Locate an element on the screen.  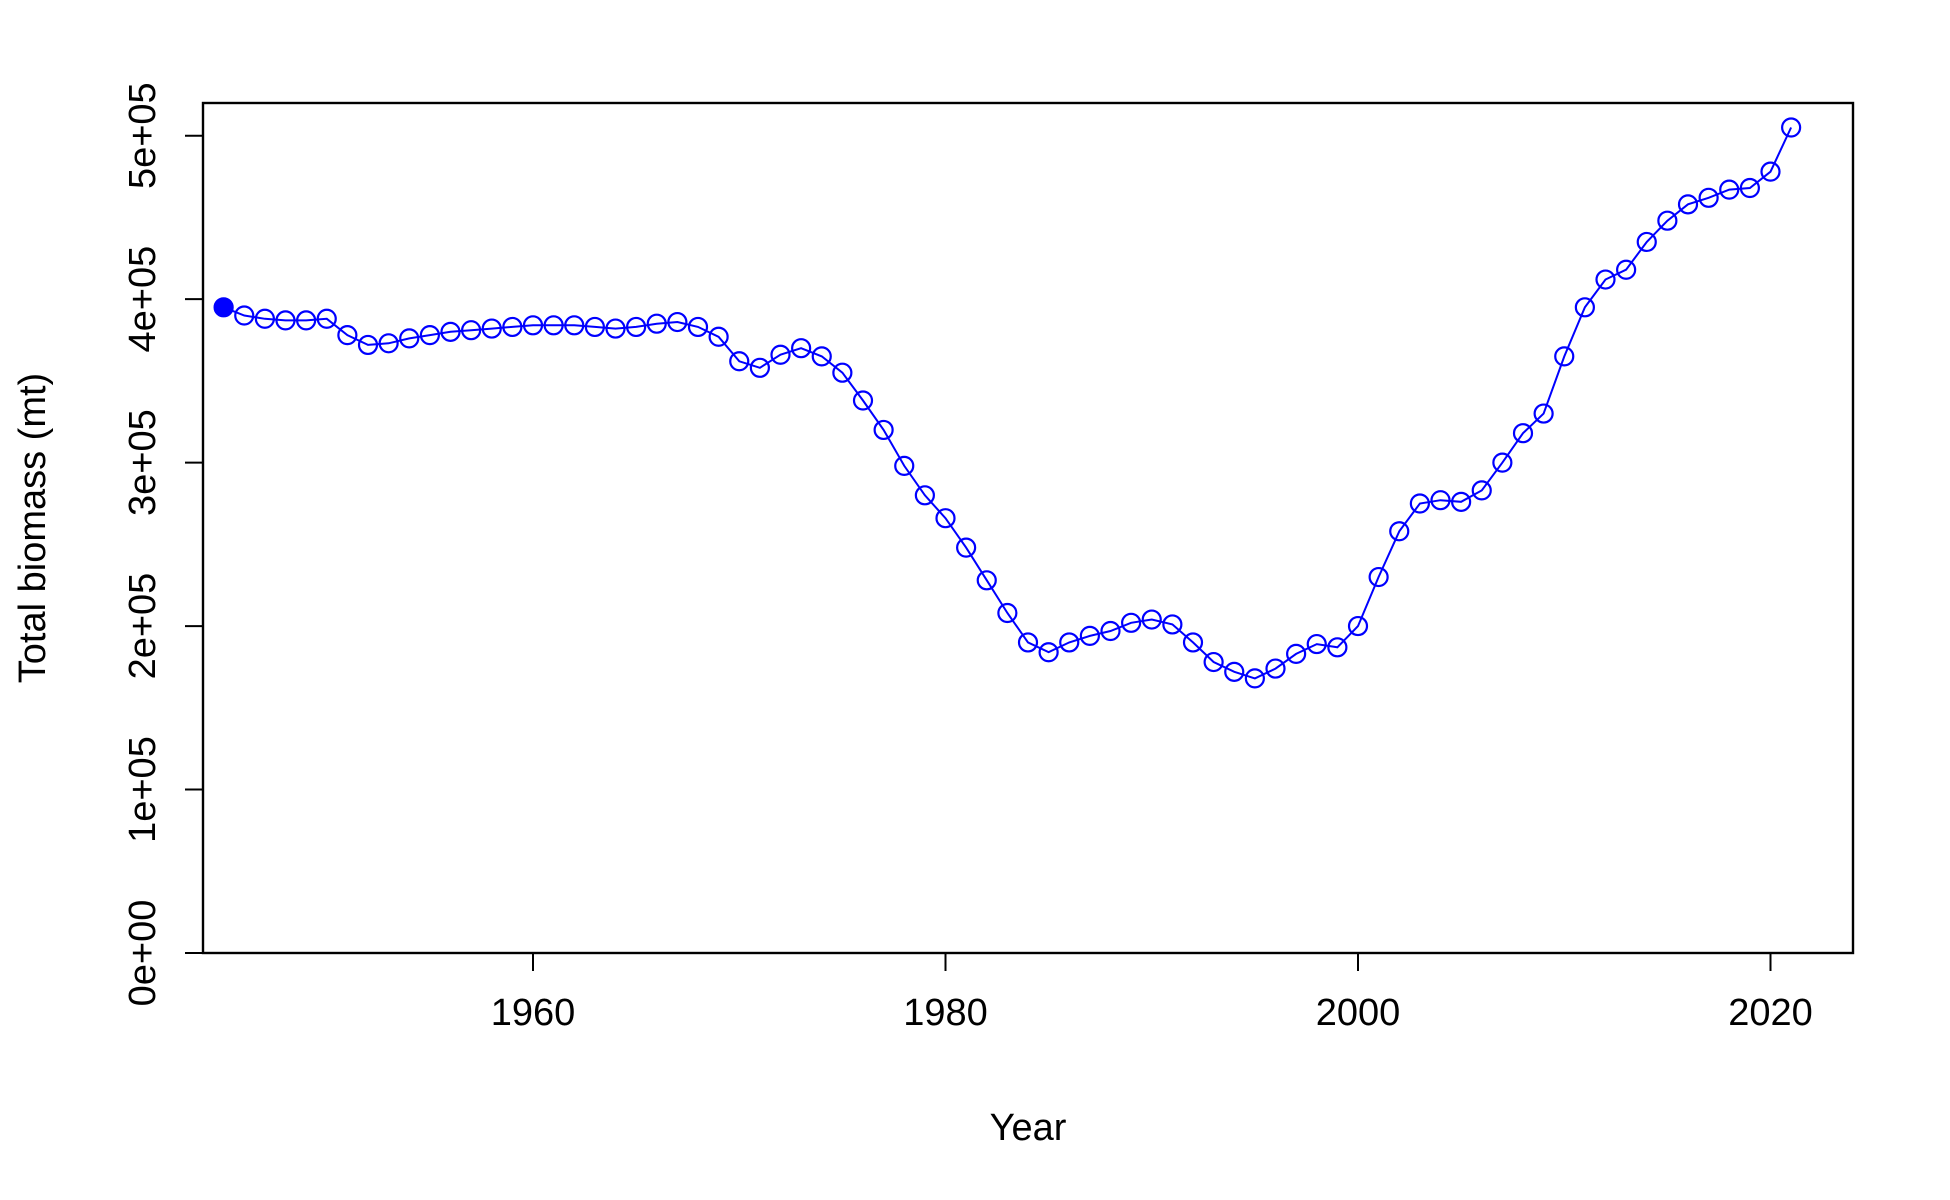
x-tick-label: 1960 is located at coordinates (533, 1013).